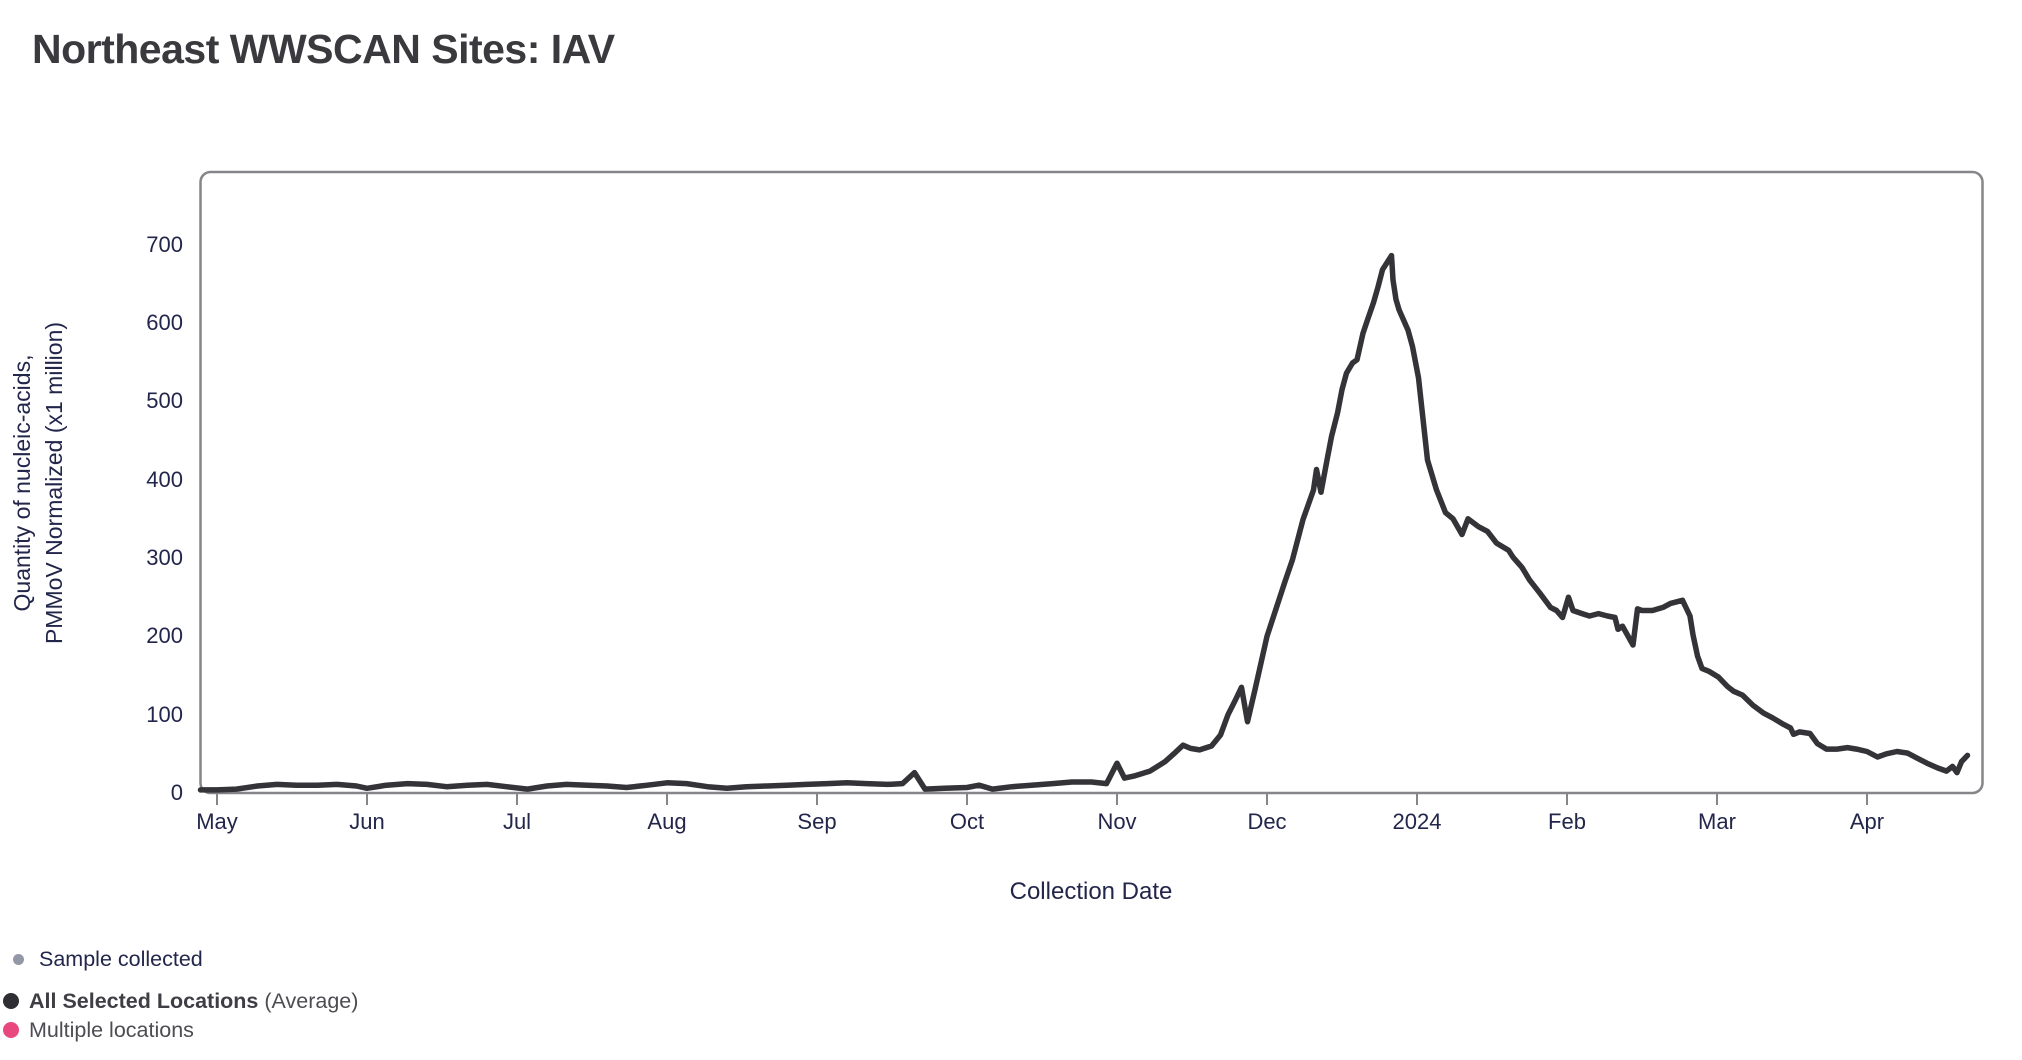 The height and width of the screenshot is (1060, 2022). What do you see at coordinates (164, 636) in the screenshot?
I see `y-tick-label: 200` at bounding box center [164, 636].